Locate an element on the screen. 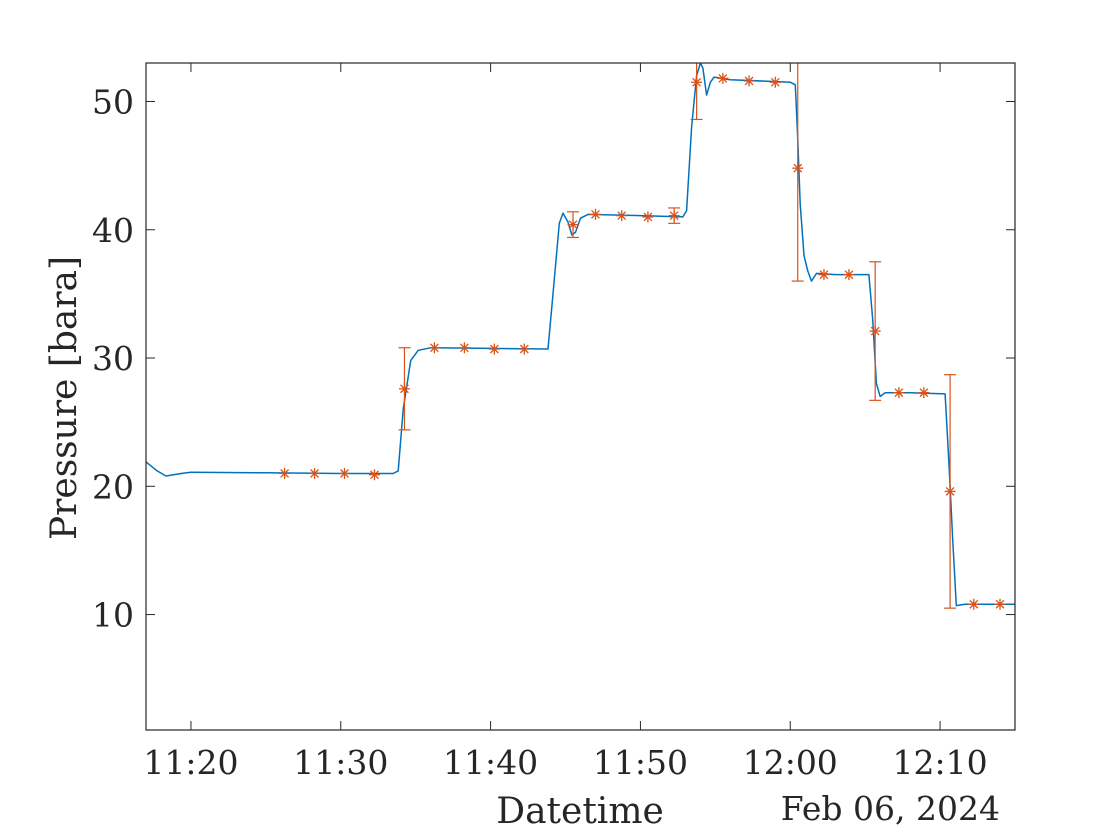 This screenshot has height=840, width=1120. x-axis-title: Datetime is located at coordinates (580, 811).